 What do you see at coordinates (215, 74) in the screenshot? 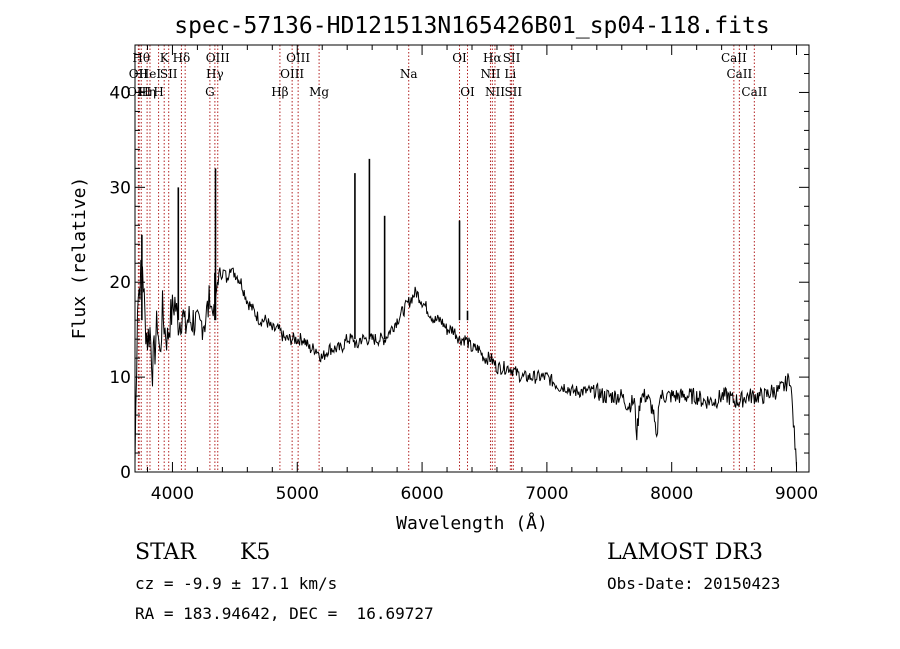
I see `marker-label-11: Hγ` at bounding box center [215, 74].